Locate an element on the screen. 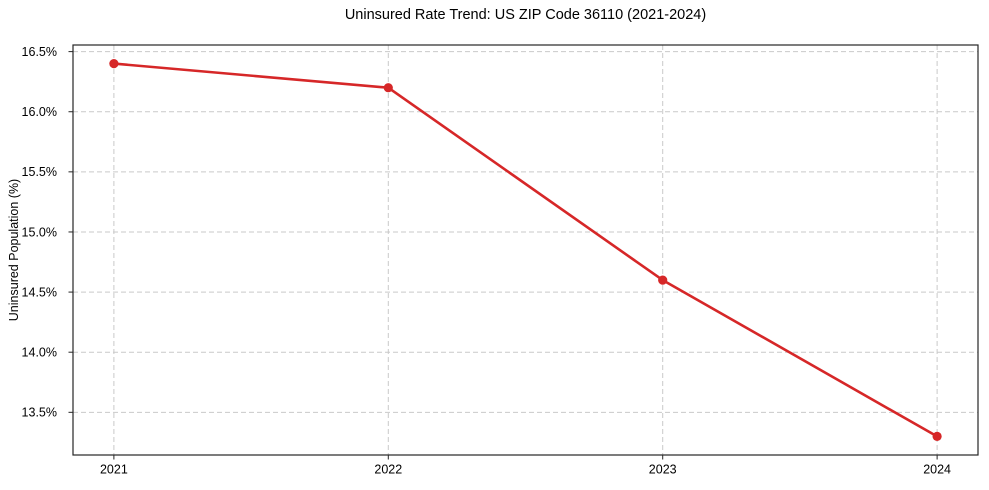 This screenshot has height=490, width=989. y-tick-label: 14.0% is located at coordinates (39, 353).